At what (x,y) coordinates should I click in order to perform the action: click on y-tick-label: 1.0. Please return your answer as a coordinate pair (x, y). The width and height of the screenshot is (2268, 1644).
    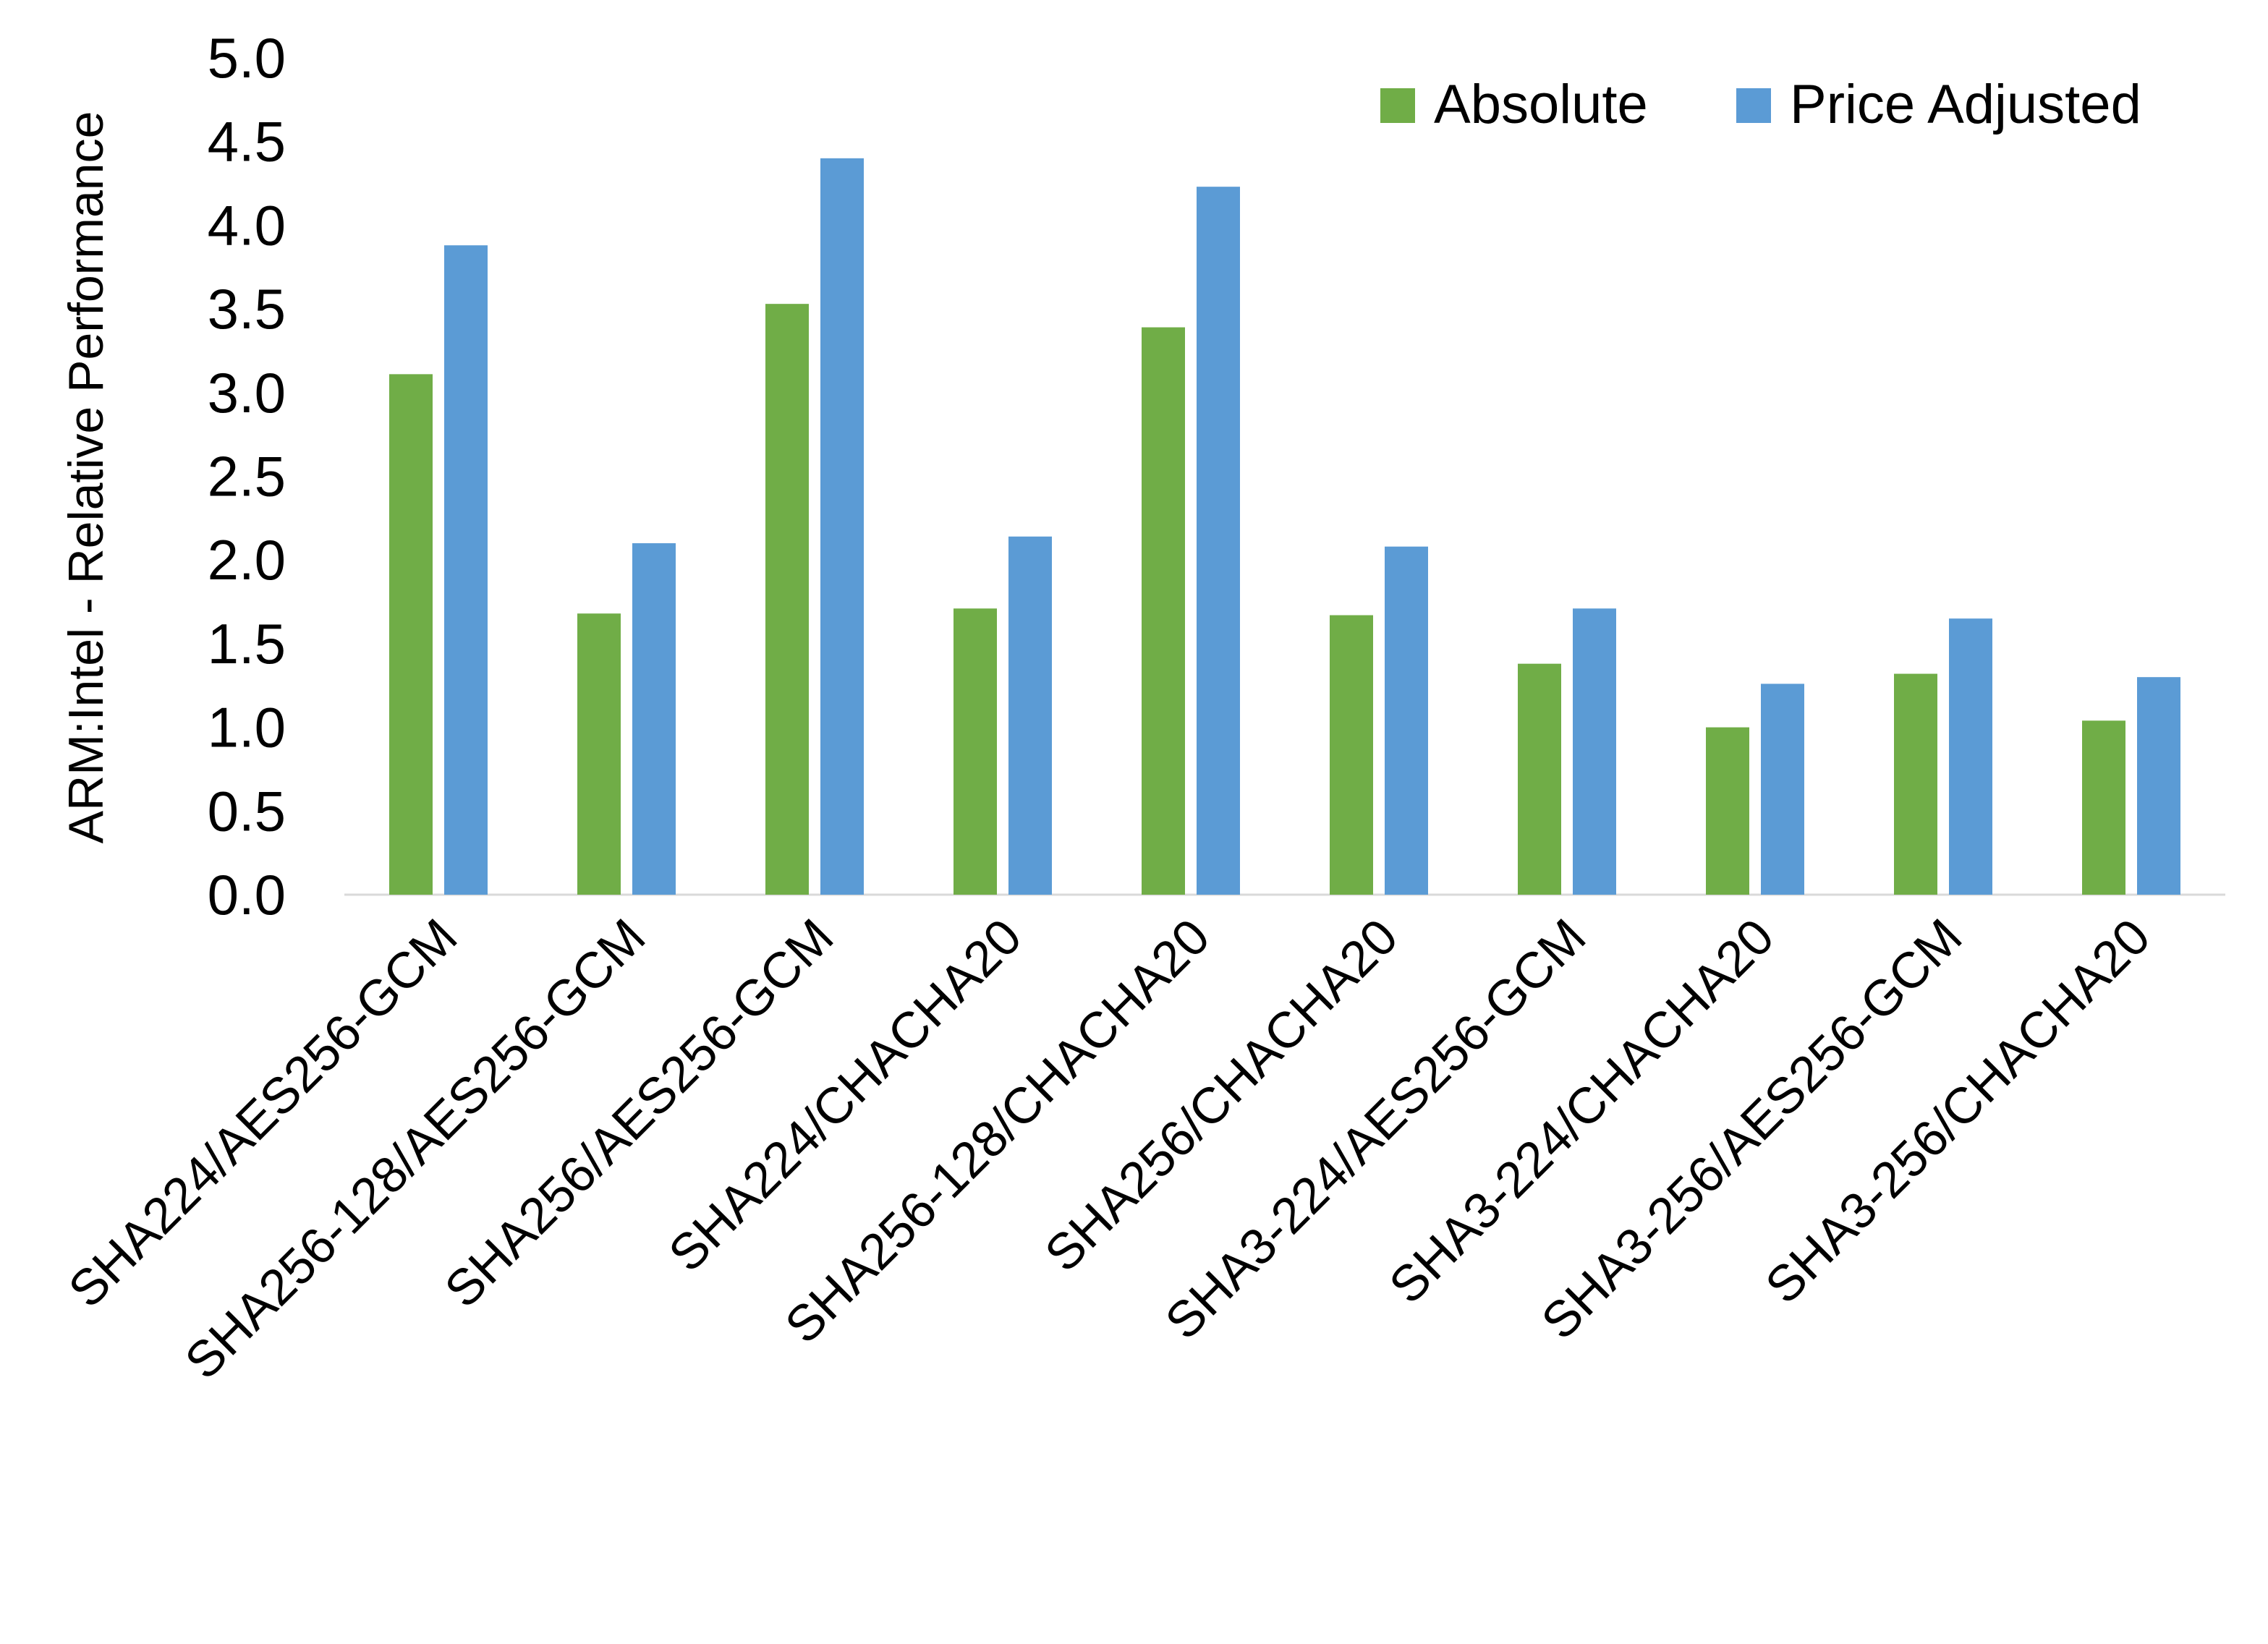
    Looking at the image, I should click on (247, 727).